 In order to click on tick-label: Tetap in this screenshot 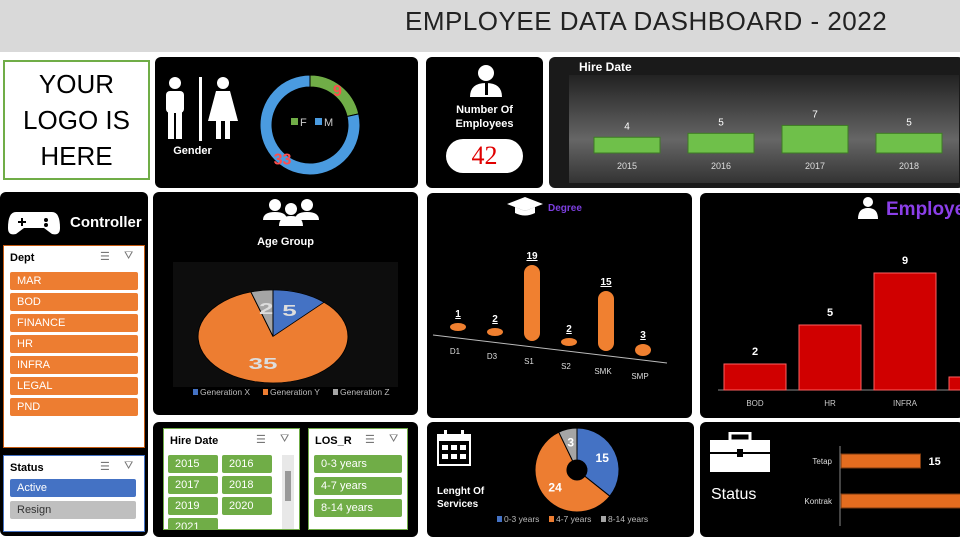, I will do `click(822, 461)`.